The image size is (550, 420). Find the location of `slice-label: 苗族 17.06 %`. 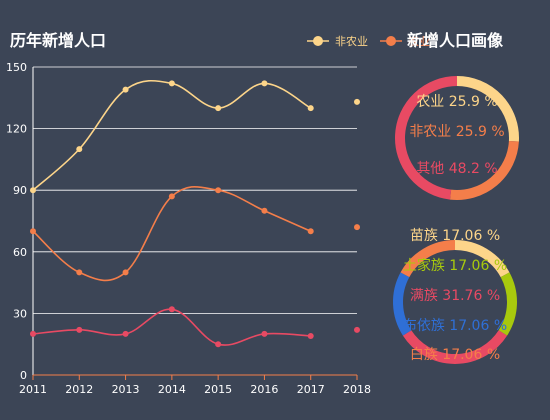

slice-label: 苗族 17.06 % is located at coordinates (455, 236).